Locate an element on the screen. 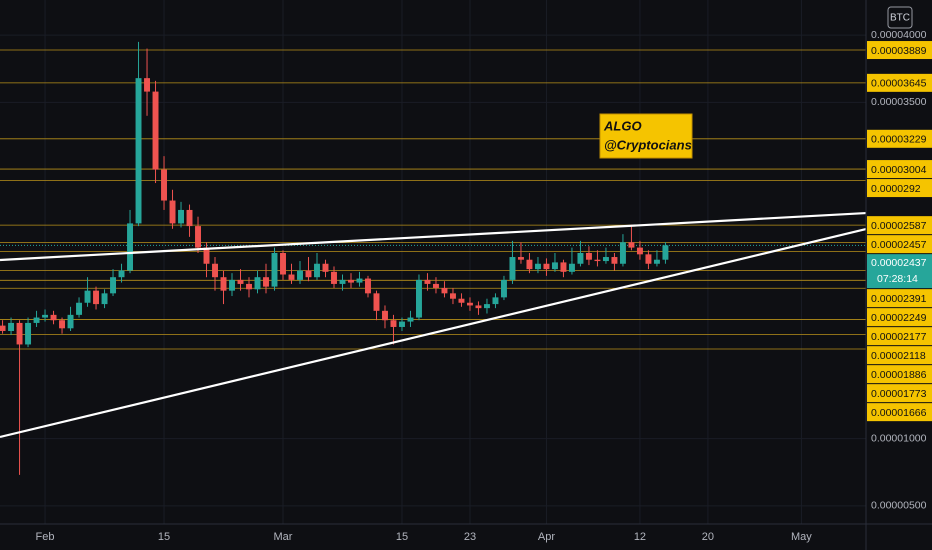 The height and width of the screenshot is (550, 932). x-tick-label: May is located at coordinates (801, 537).